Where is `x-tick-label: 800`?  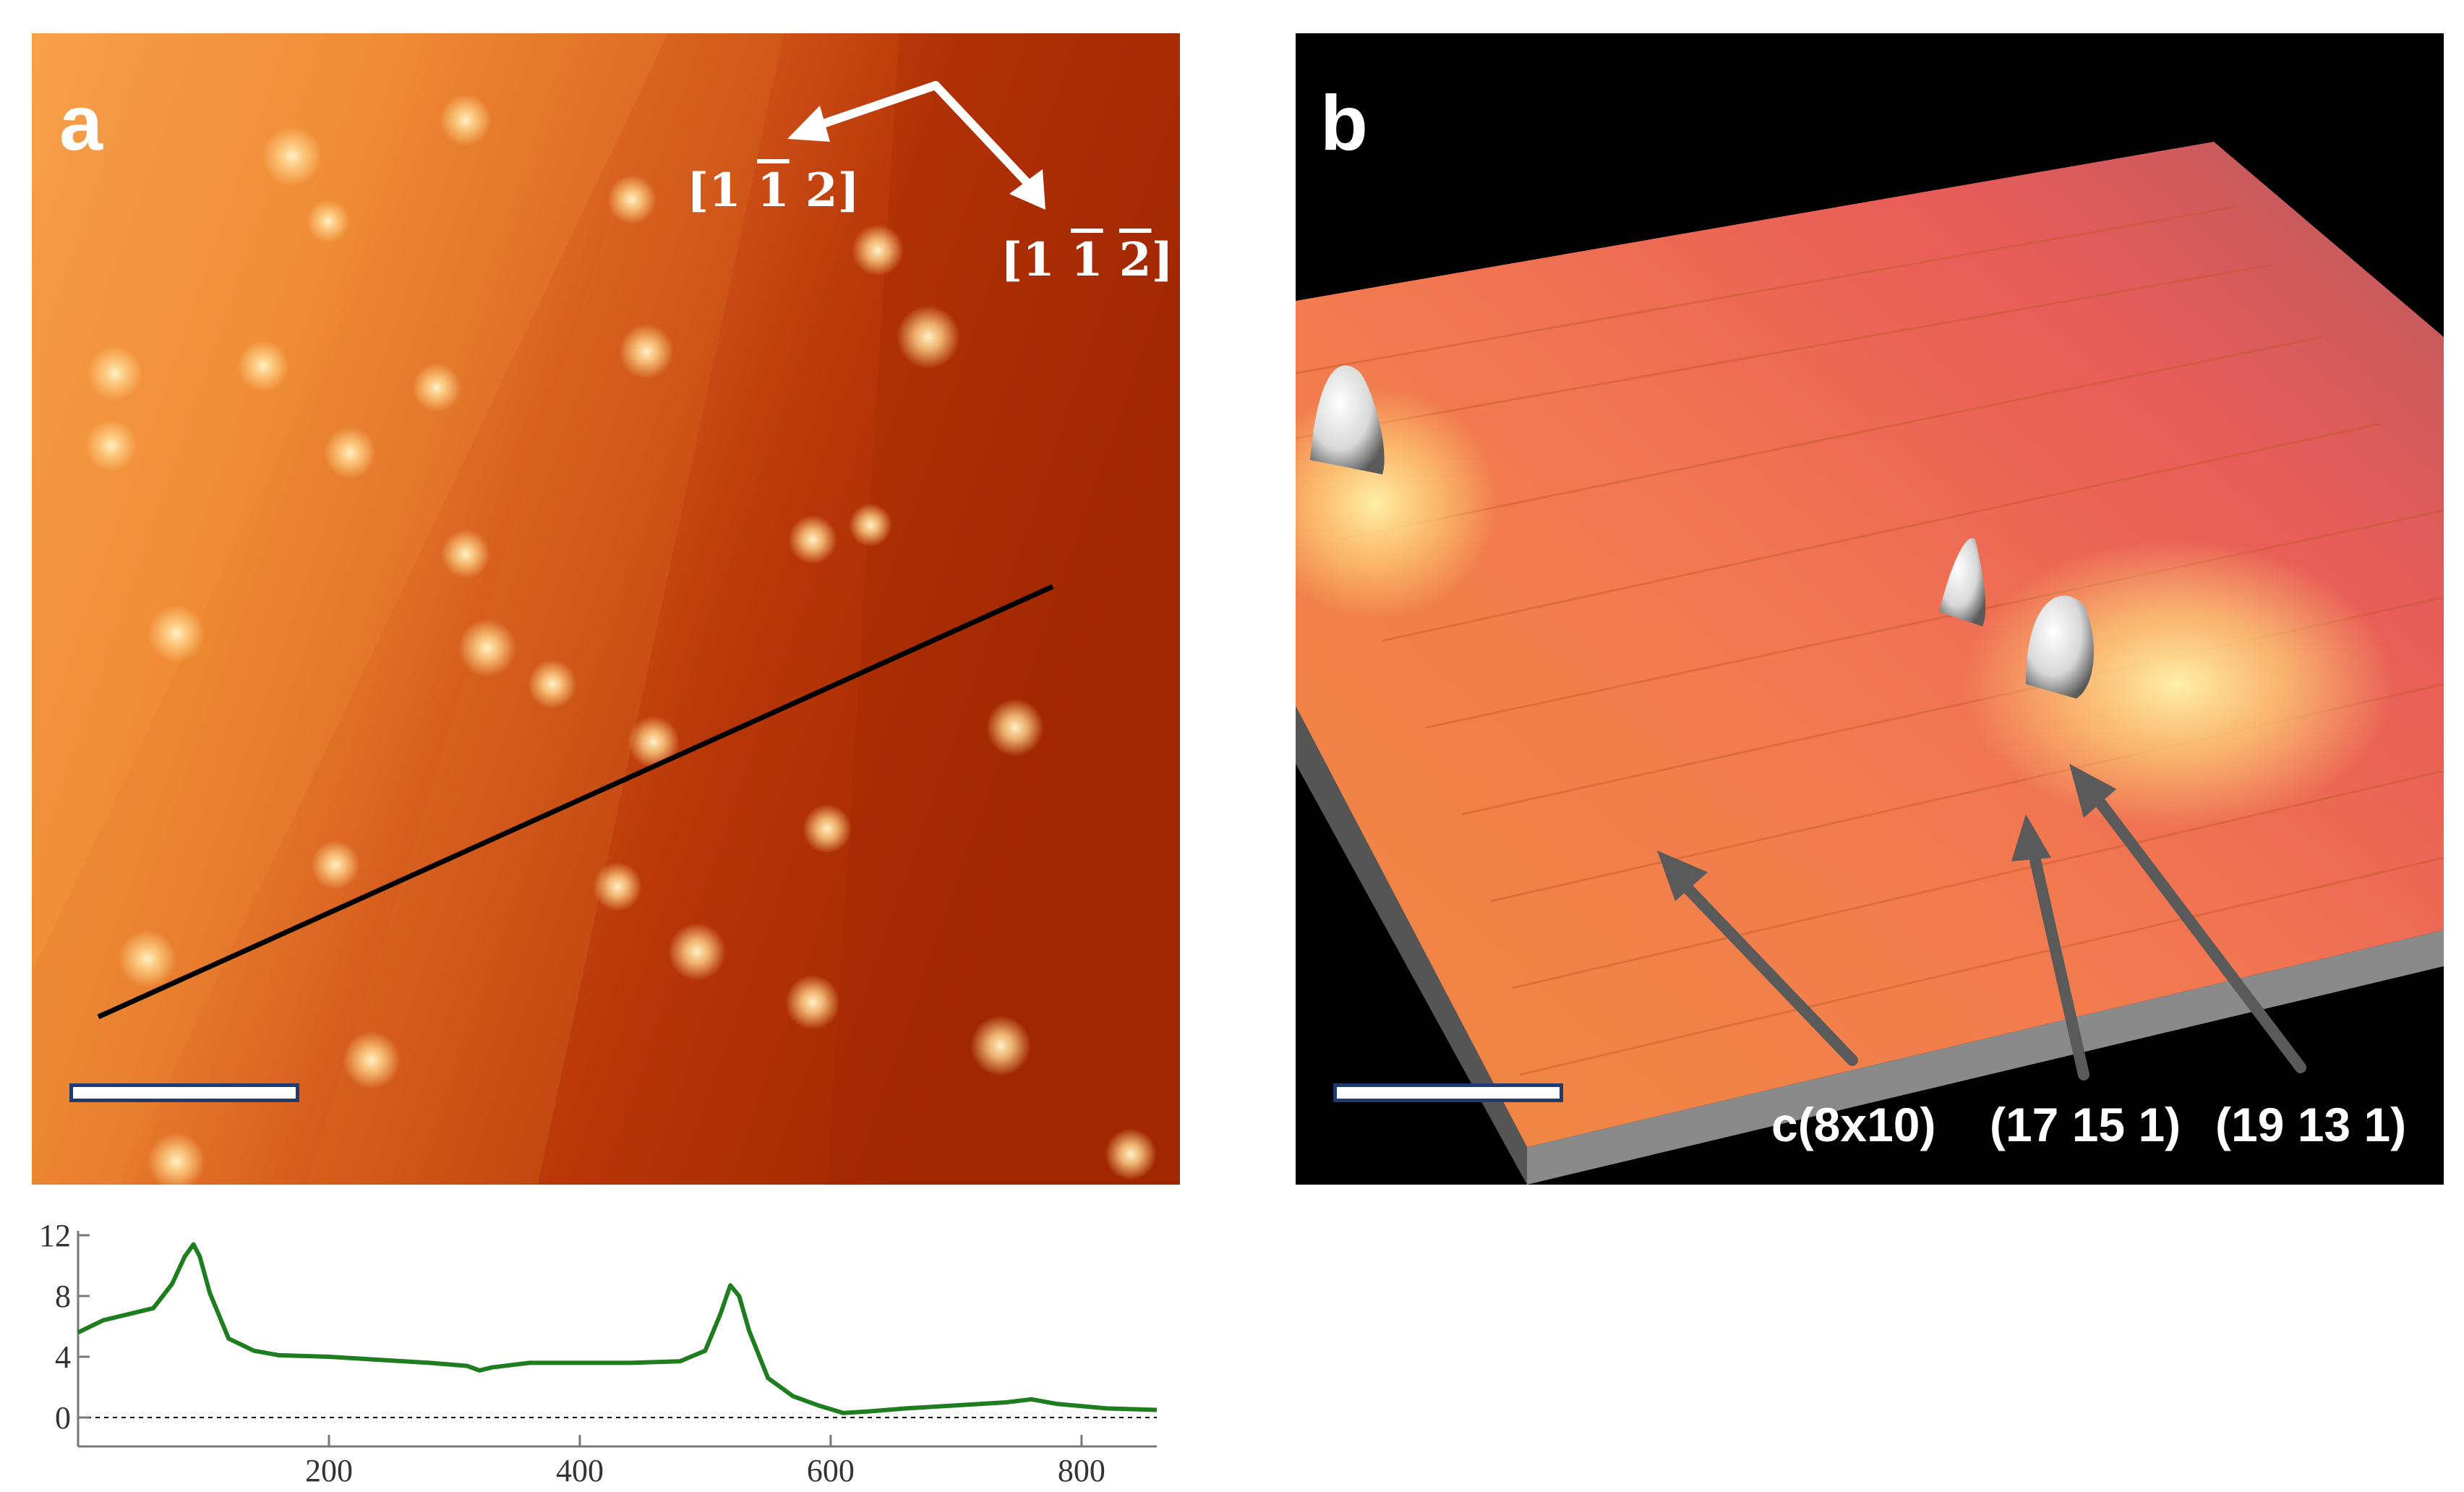 x-tick-label: 800 is located at coordinates (1081, 1470).